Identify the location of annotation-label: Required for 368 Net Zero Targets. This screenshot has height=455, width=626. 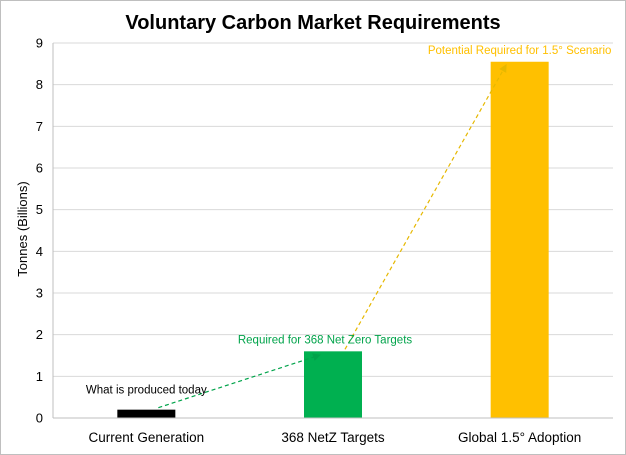
(325, 340).